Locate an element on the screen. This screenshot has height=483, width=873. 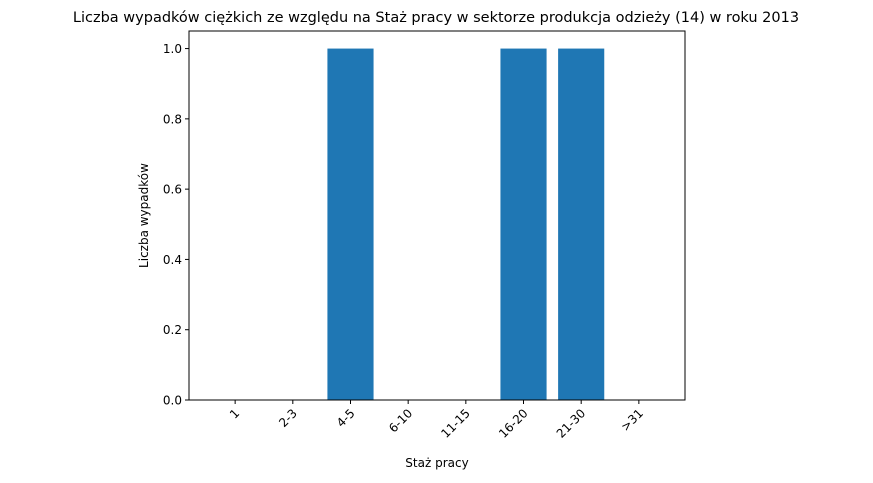
x-tick-label: 11-15 is located at coordinates (455, 423).